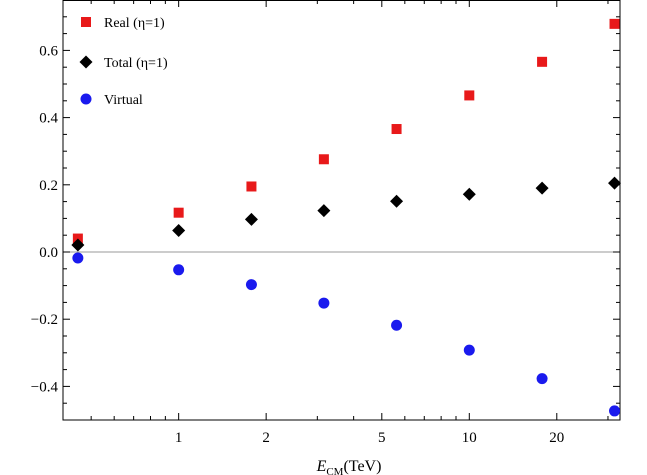 The width and height of the screenshot is (647, 475). What do you see at coordinates (48, 119) in the screenshot?
I see `y-tick-label: 0.4` at bounding box center [48, 119].